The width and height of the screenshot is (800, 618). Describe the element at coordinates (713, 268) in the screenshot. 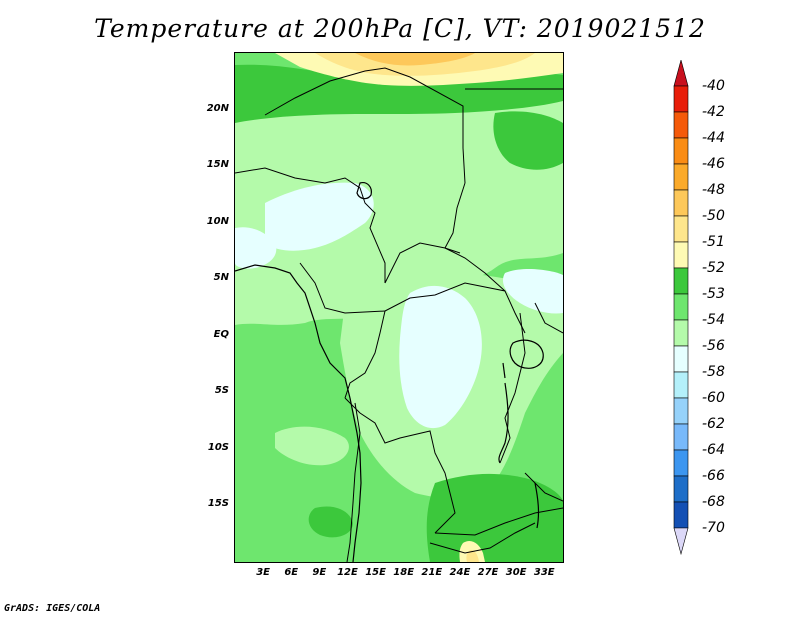

I see `colorbar-level-label: -52` at that location.